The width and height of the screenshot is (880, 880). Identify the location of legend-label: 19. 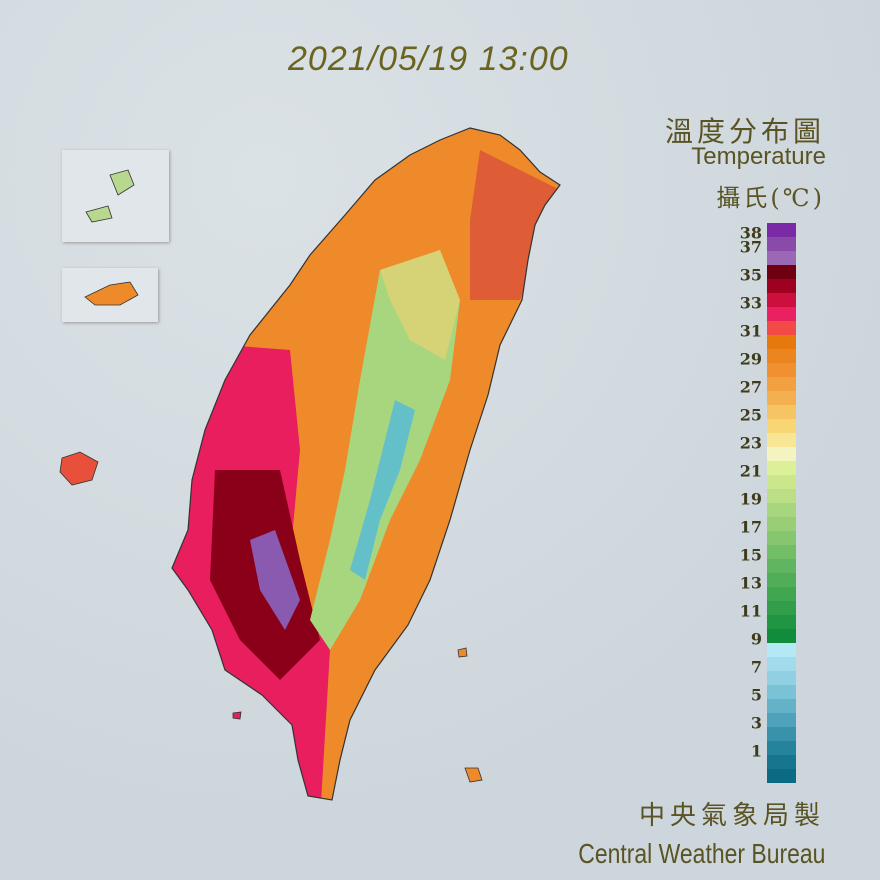
(750, 499).